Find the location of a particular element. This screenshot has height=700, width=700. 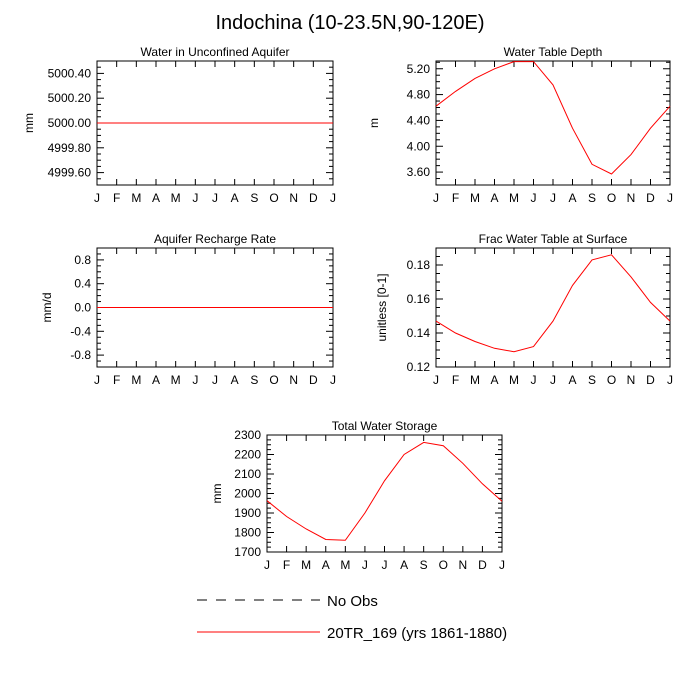

y-tick-label: 0.4 is located at coordinates (82, 284).